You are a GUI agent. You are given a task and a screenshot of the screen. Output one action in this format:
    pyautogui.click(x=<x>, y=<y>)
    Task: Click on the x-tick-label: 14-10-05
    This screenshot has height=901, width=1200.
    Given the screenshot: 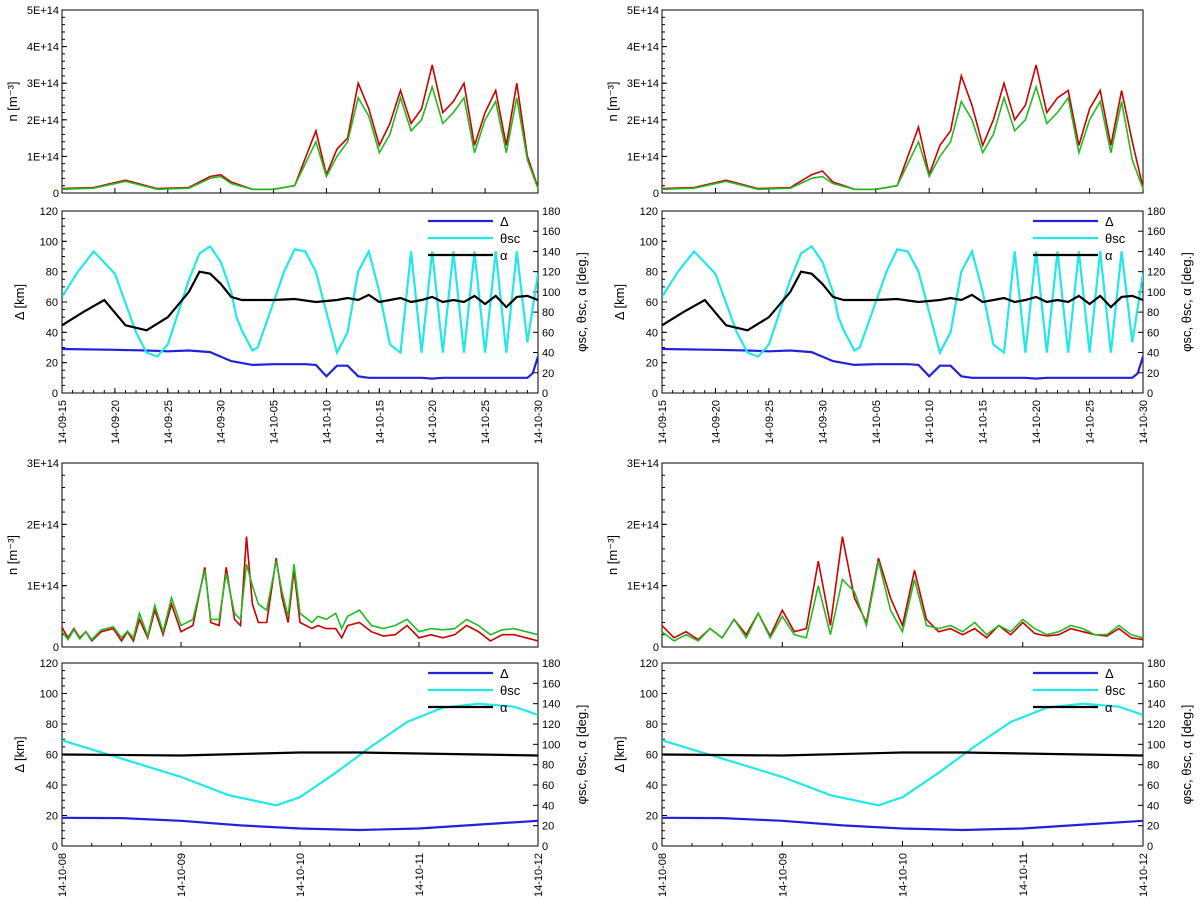 What is the action you would take?
    pyautogui.click(x=877, y=422)
    